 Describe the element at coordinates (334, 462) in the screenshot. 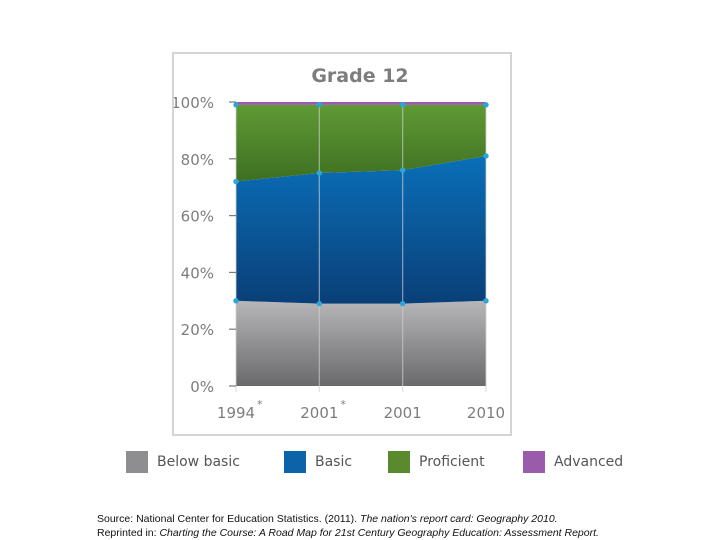

I see `legend-label-basic: Basic` at that location.